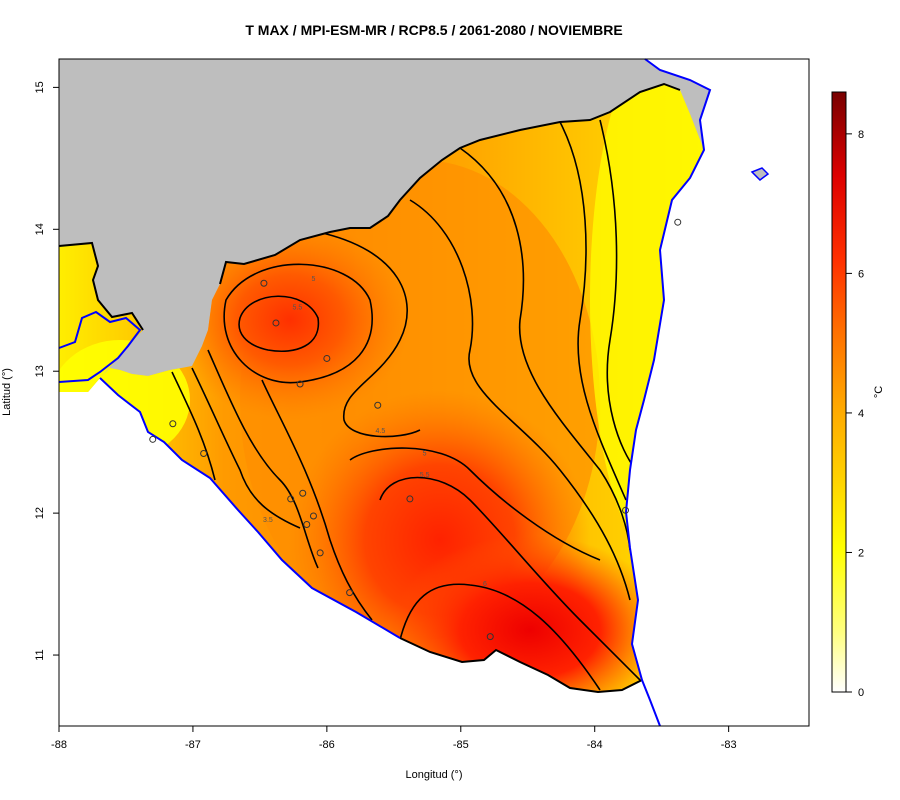 This screenshot has height=800, width=900. What do you see at coordinates (40, 654) in the screenshot?
I see `y-tick-label: 11` at bounding box center [40, 654].